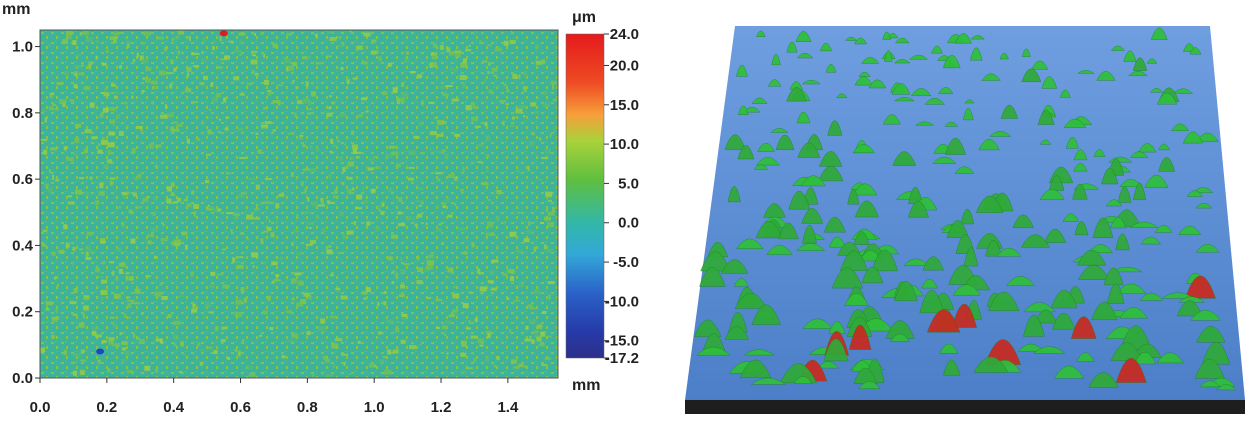 The width and height of the screenshot is (1257, 427). What do you see at coordinates (106, 407) in the screenshot?
I see `x-tick-label: 0.2` at bounding box center [106, 407].